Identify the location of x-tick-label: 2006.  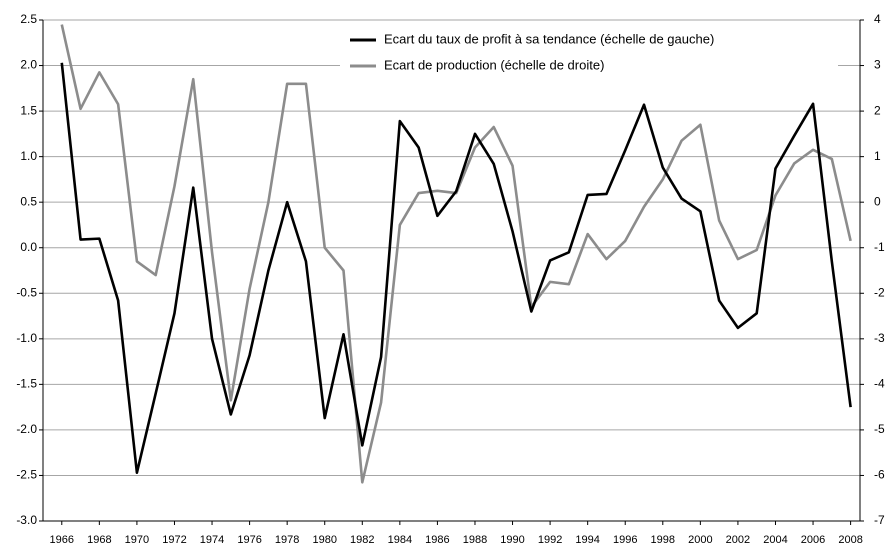
(813, 540).